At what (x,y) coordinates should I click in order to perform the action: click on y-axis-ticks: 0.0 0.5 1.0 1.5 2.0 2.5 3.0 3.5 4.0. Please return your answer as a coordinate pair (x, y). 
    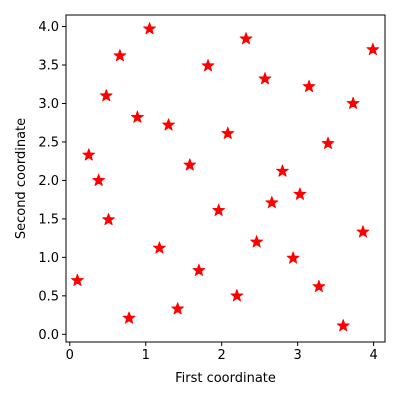
    Looking at the image, I should click on (52, 181).